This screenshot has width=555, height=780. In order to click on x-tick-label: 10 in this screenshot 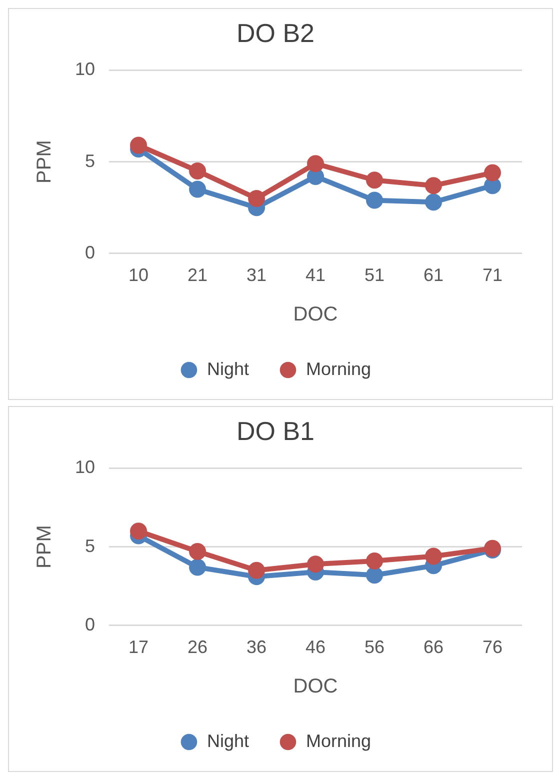, I will do `click(138, 275)`.